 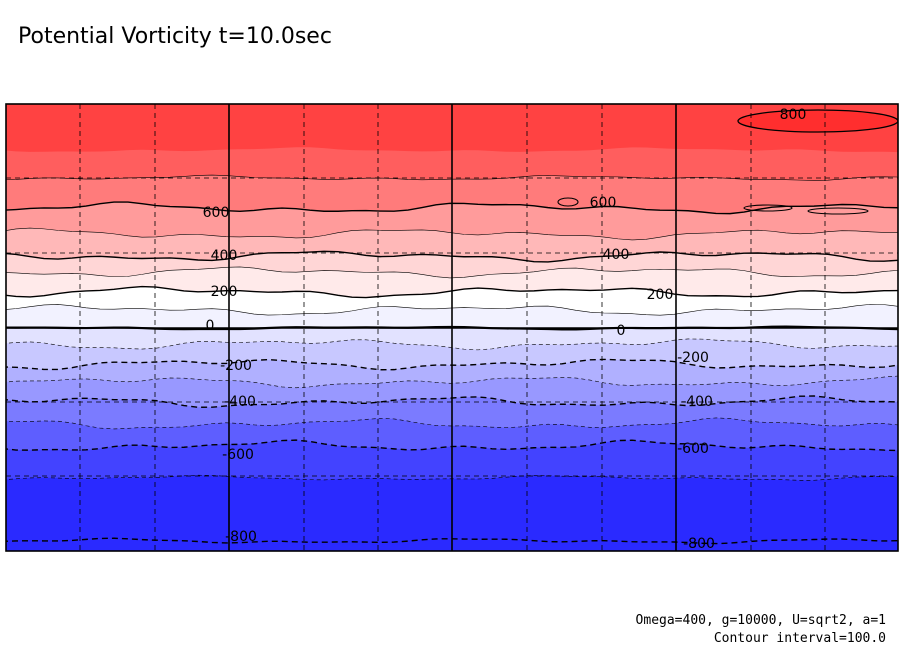 What do you see at coordinates (452, 344) in the screenshot?
I see `contour-line--100` at bounding box center [452, 344].